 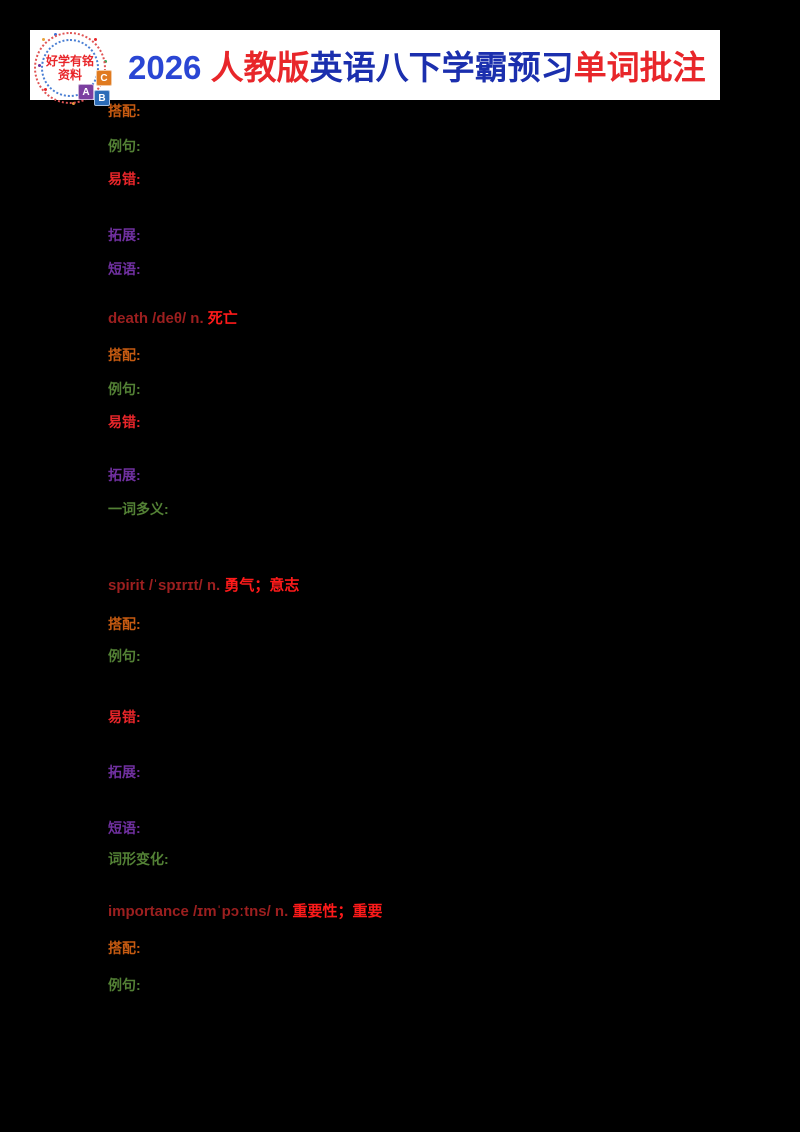 I want to click on annotation-label: 一词多义:, so click(x=138, y=509).